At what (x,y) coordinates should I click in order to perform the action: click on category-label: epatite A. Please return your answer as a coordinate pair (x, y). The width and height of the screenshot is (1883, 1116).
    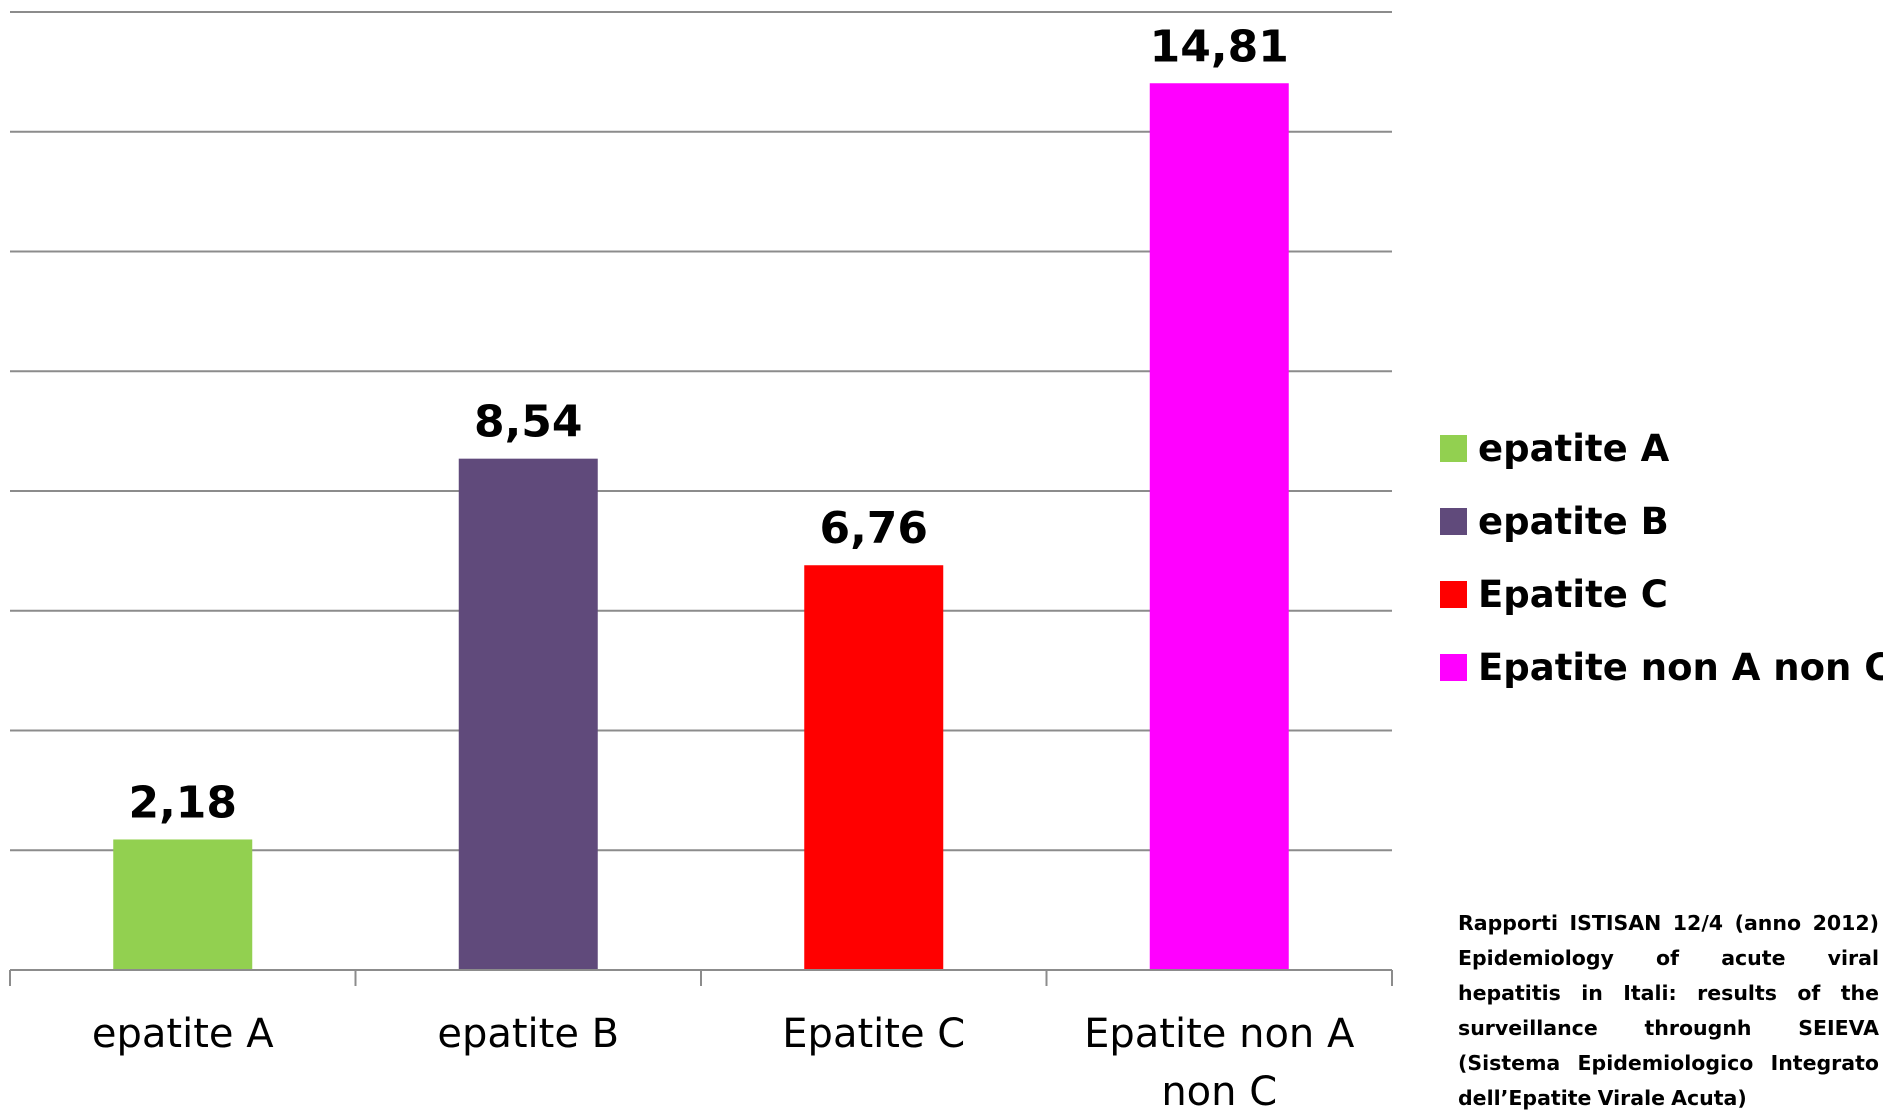
    Looking at the image, I should click on (183, 1034).